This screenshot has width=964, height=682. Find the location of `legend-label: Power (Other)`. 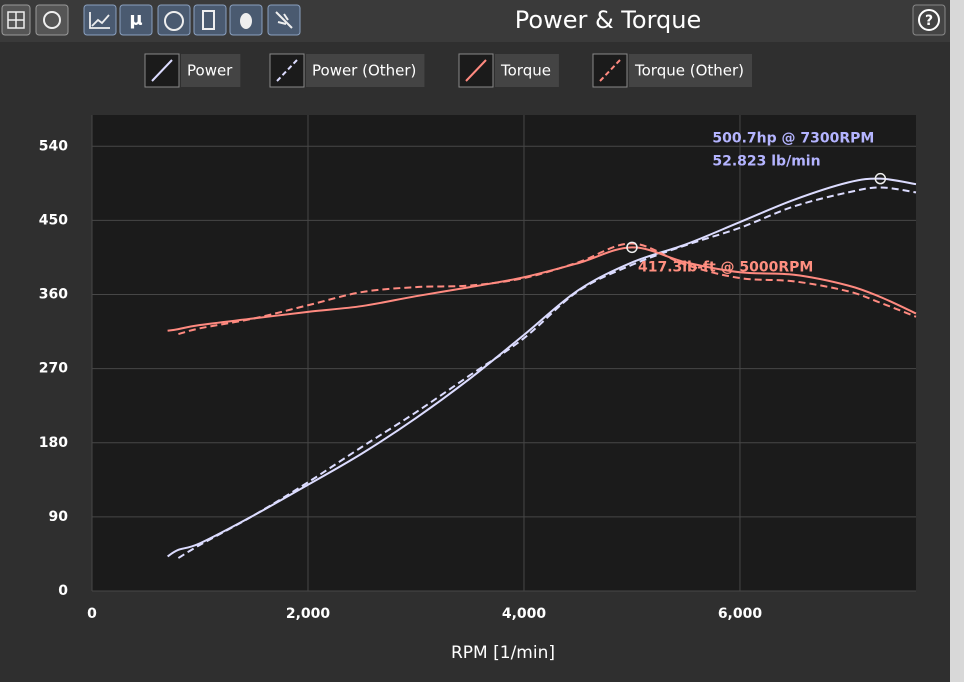

legend-label: Power (Other) is located at coordinates (364, 71).